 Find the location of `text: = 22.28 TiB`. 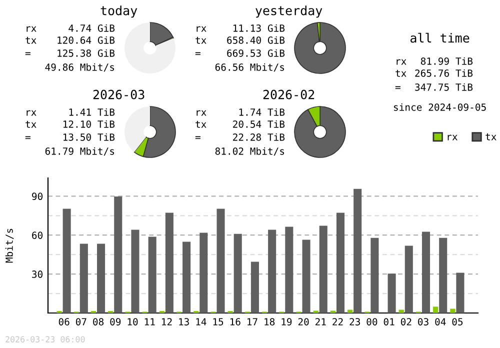

text: = 22.28 TiB is located at coordinates (240, 137).